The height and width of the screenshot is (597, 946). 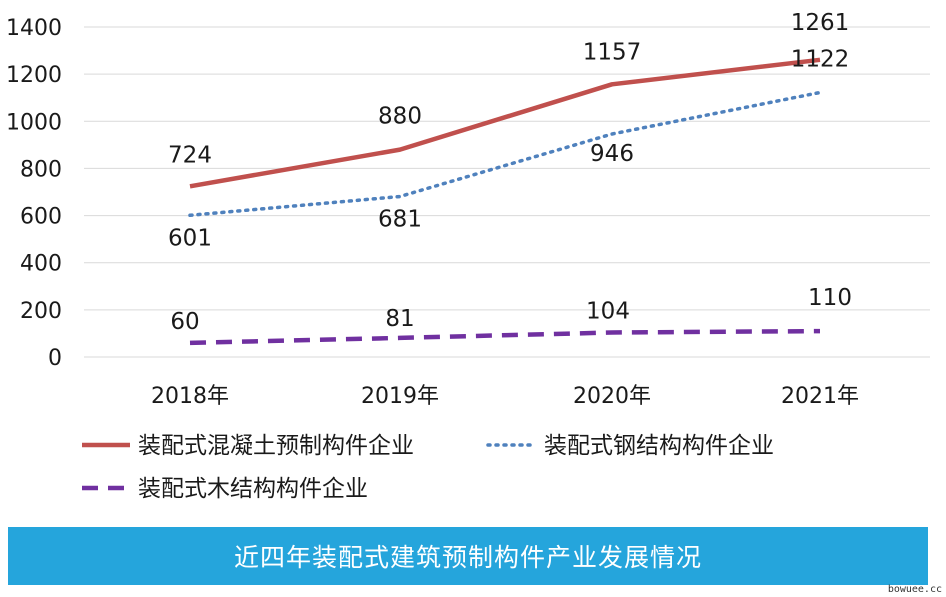 I want to click on y-axis-tick-labels: 0 200 400 600 800 1000 1200 1400, so click(x=34, y=193).